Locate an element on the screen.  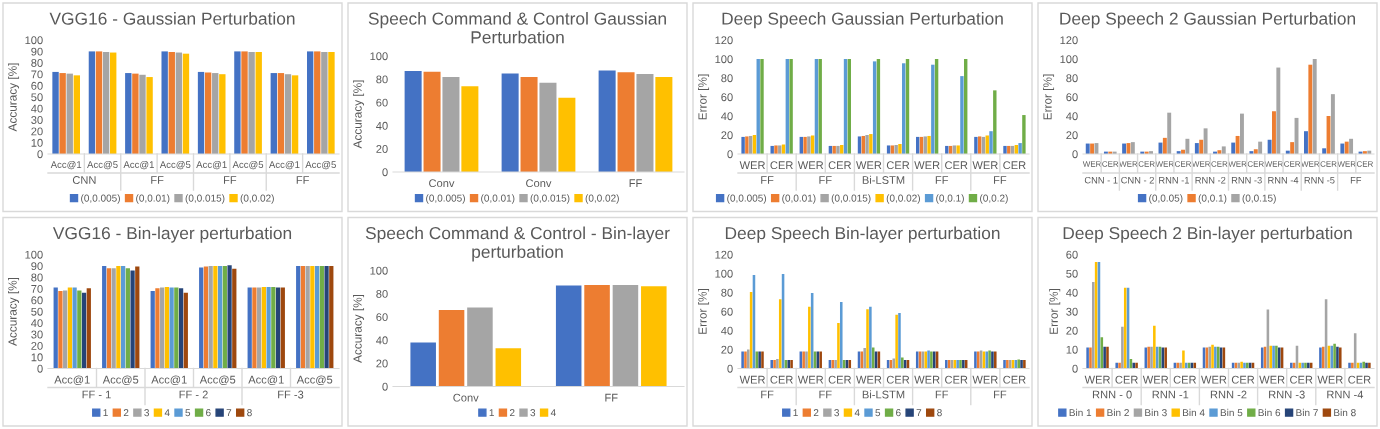
y-tick-label: 80 is located at coordinates (37, 277).